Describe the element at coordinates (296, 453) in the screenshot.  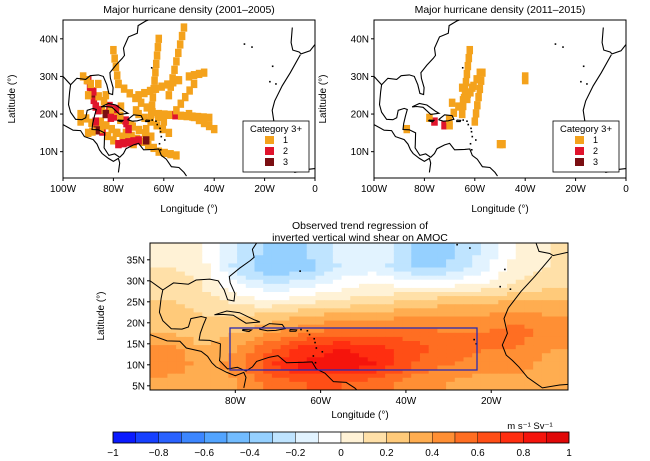
I see `colorbar-tick-label: −0.2` at that location.